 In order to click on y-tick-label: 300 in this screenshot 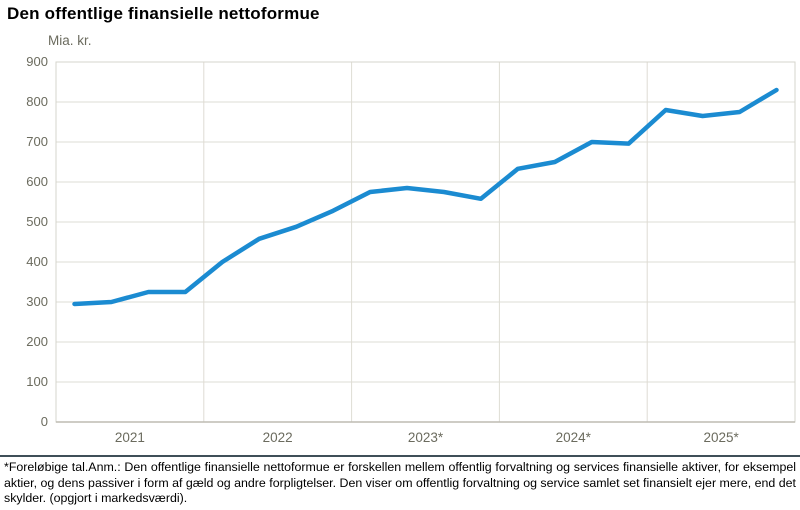, I will do `click(37, 301)`.